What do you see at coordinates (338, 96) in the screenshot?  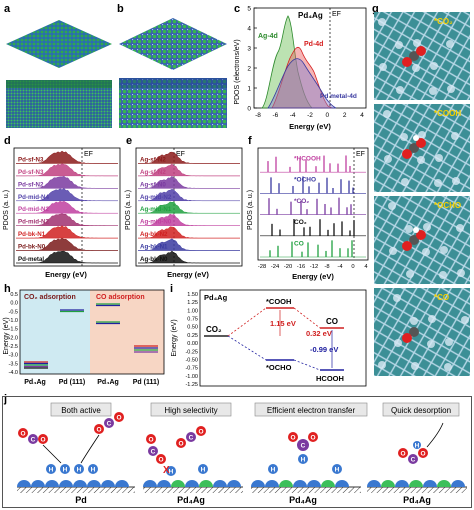 I see `c-pdmetal-label: Pd metal-4d` at bounding box center [338, 96].